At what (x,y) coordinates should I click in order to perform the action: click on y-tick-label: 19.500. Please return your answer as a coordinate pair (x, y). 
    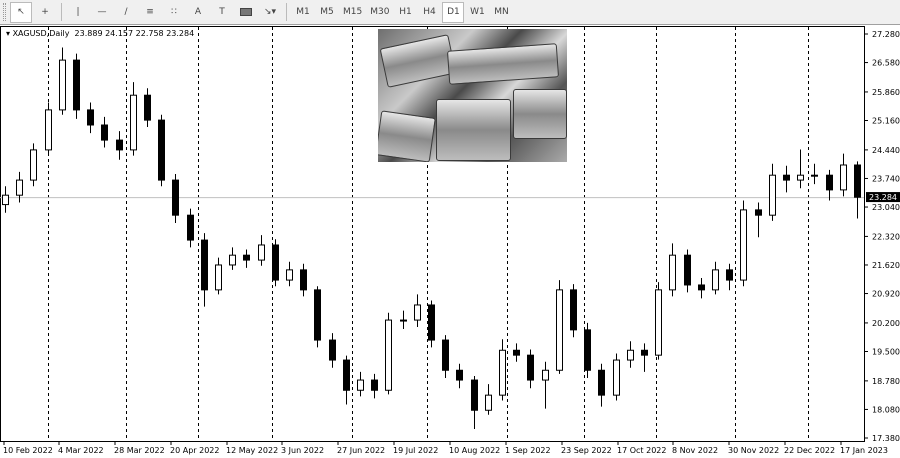
    Looking at the image, I should click on (886, 351).